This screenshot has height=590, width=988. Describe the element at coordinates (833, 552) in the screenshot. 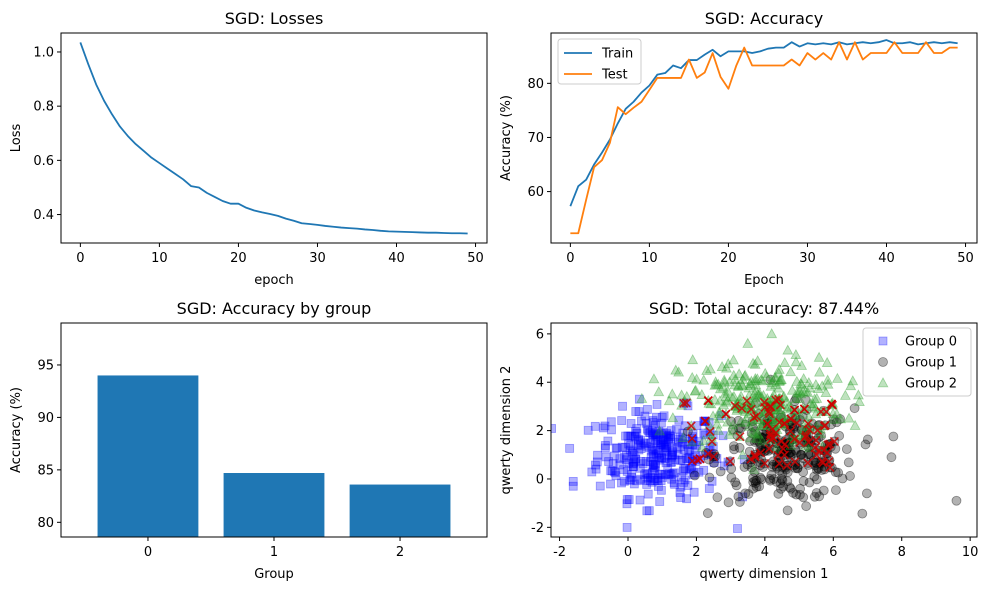

I see `x-tick-label-3: 6` at that location.